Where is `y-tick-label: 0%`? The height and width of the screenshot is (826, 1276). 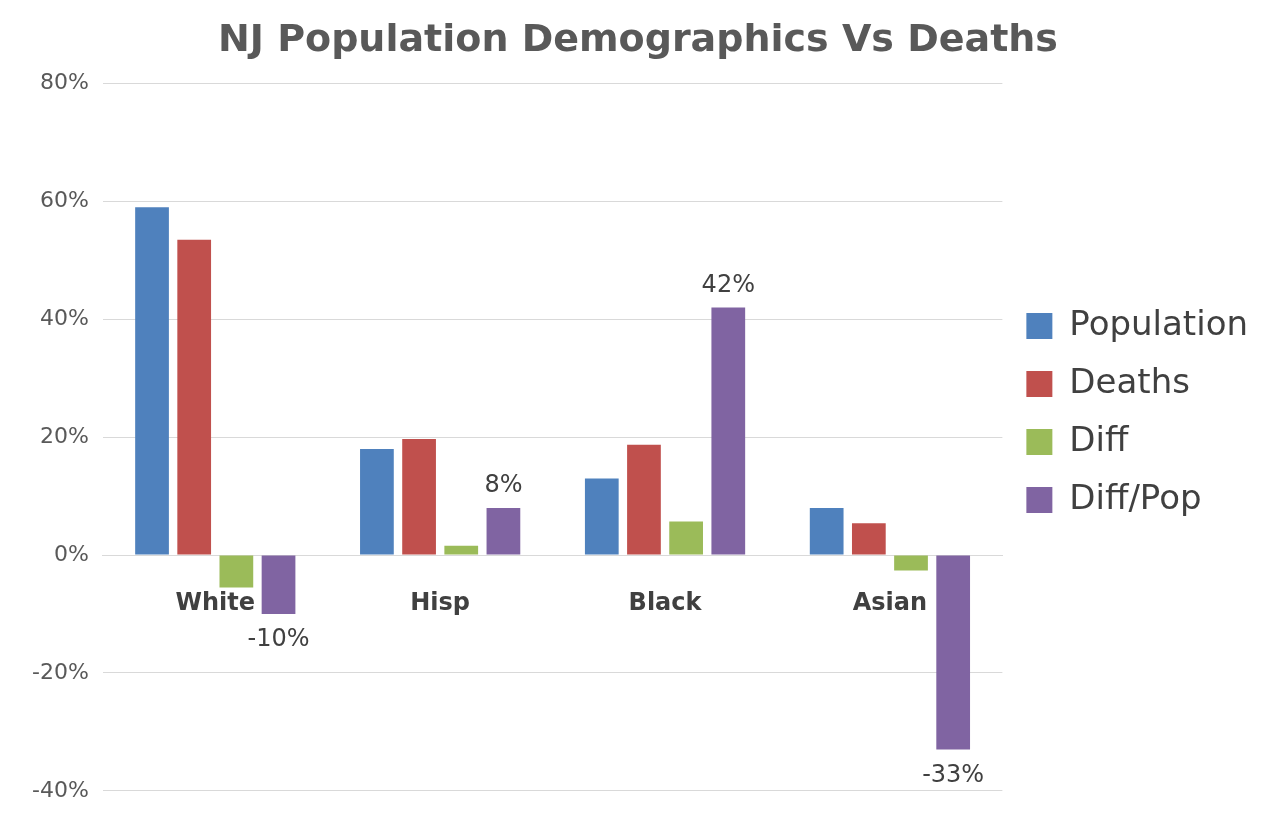 y-tick-label: 0% is located at coordinates (71, 553).